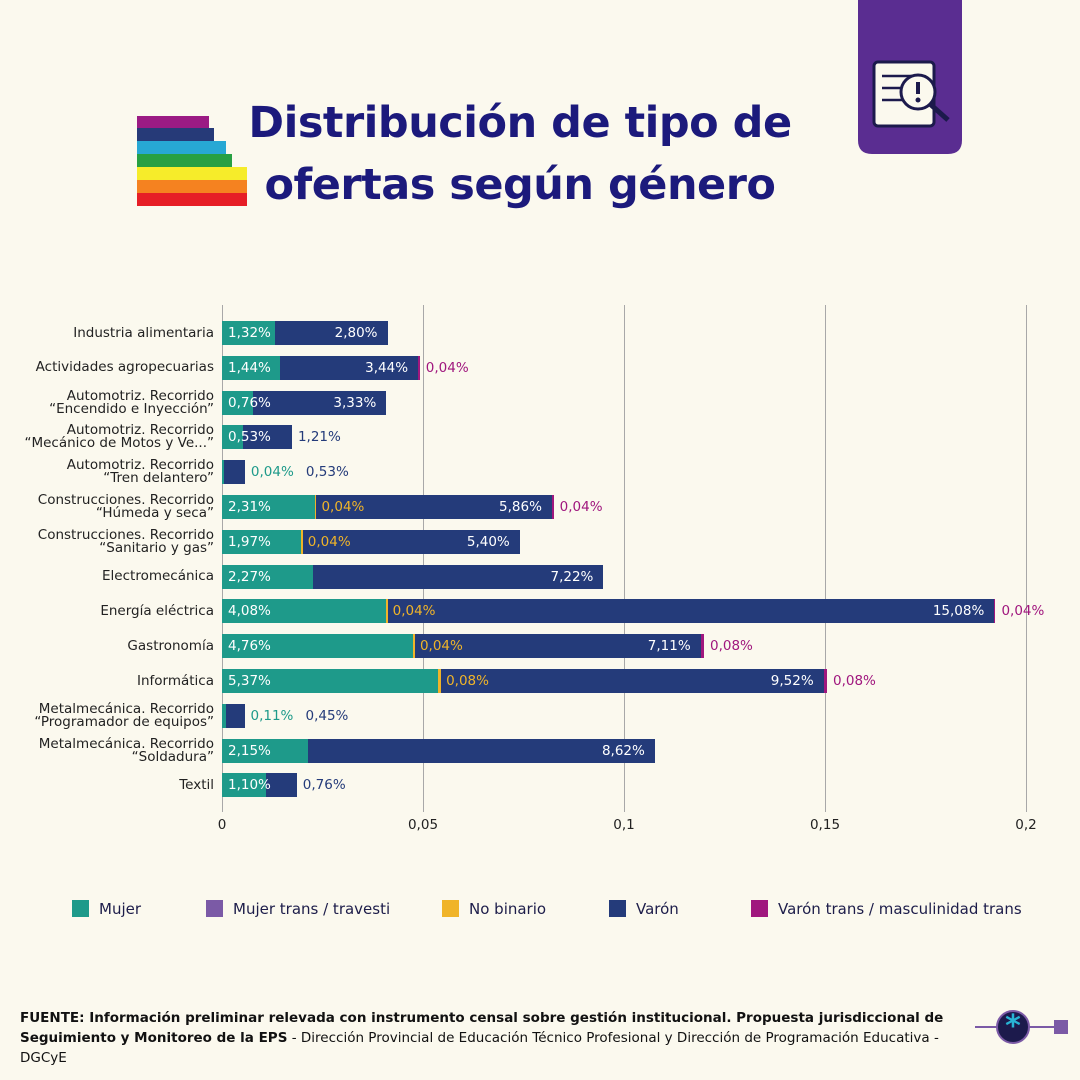  I want to click on value-label: 2,31%, so click(249, 507).